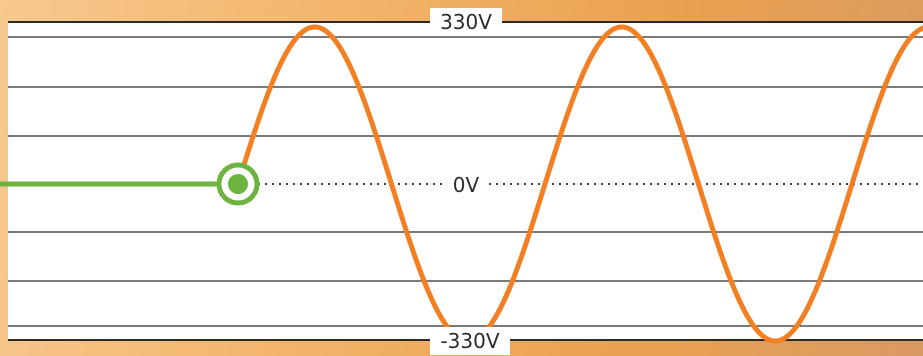 The width and height of the screenshot is (923, 356). I want to click on min-voltage-label: -330V, so click(469, 341).